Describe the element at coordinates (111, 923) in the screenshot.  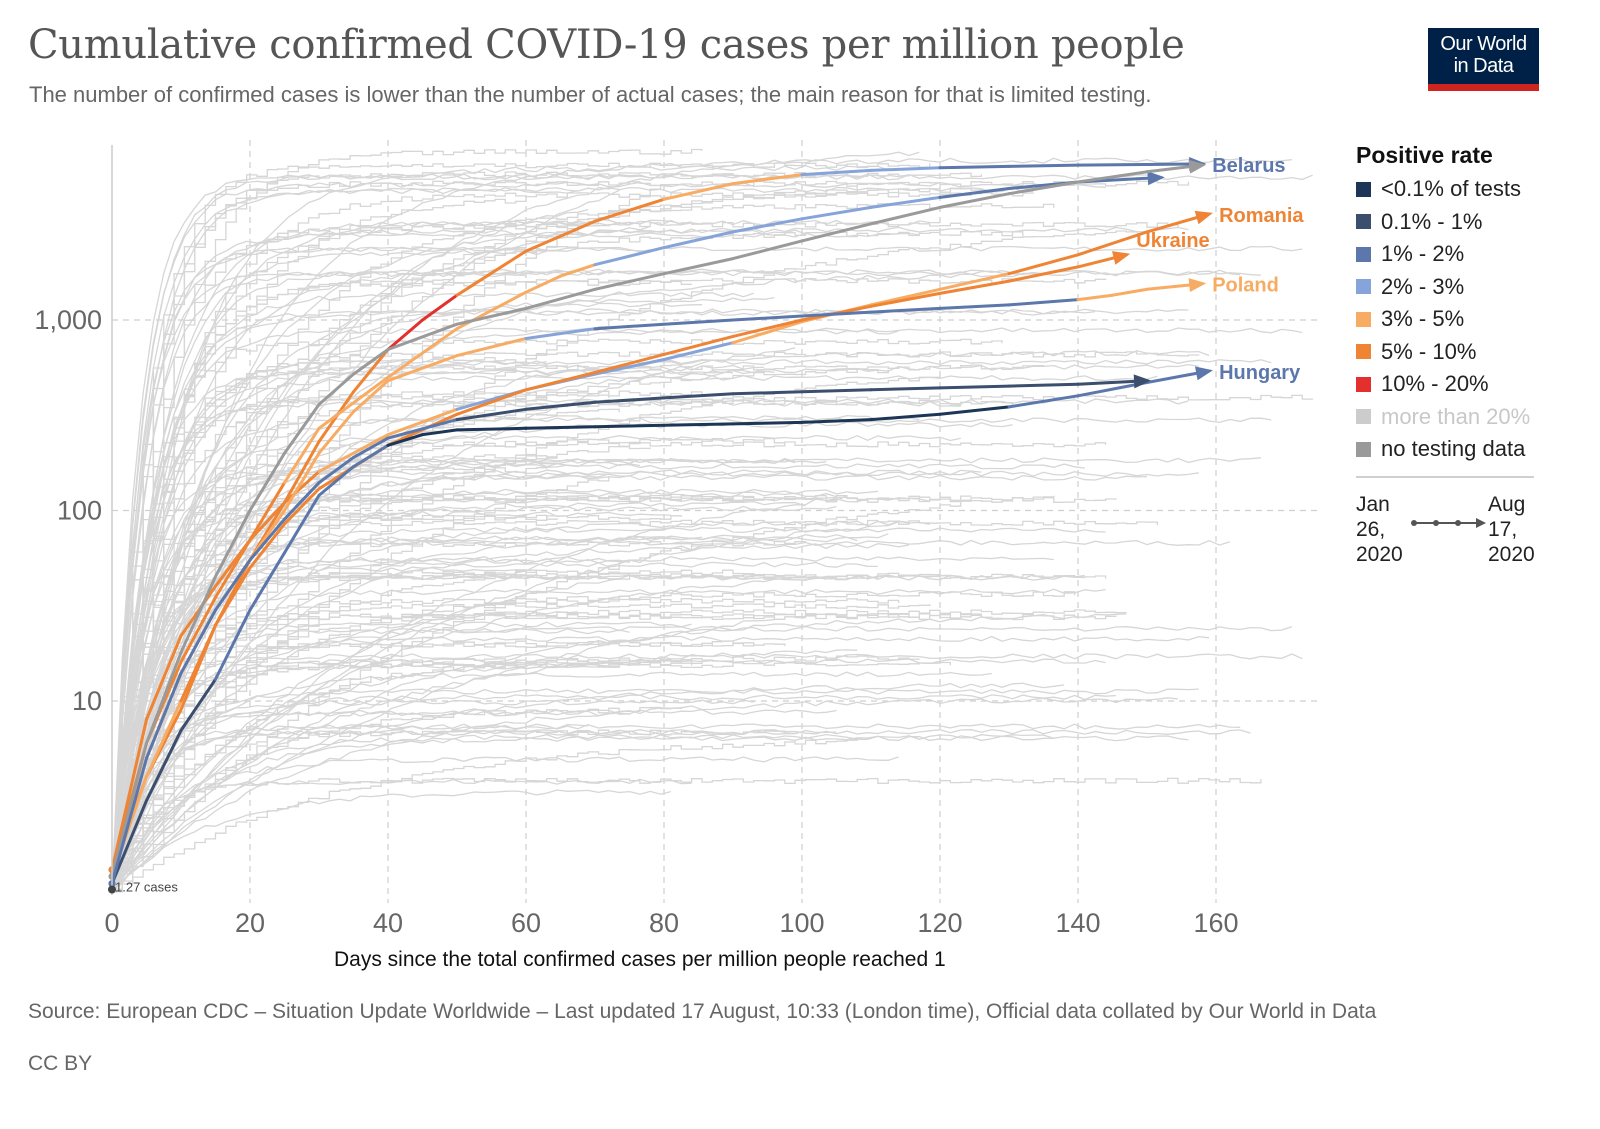
I see `x-tick-label: 0` at that location.